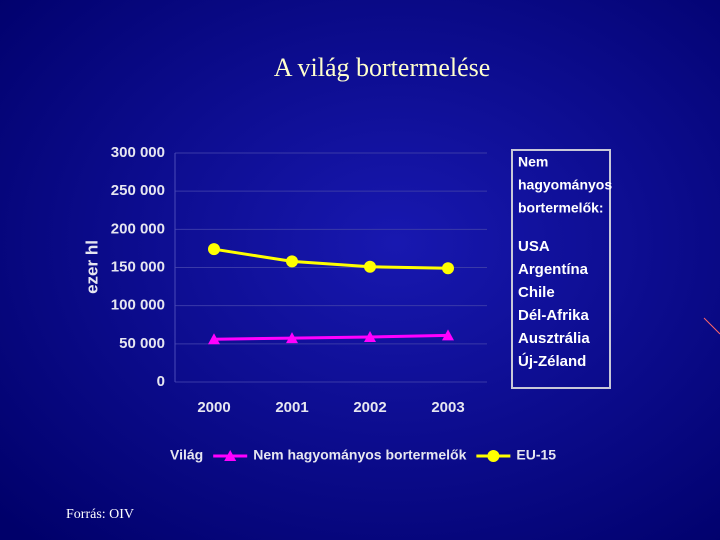 This screenshot has height=540, width=720. Describe the element at coordinates (161, 381) in the screenshot. I see `y-tick-label: 0` at that location.